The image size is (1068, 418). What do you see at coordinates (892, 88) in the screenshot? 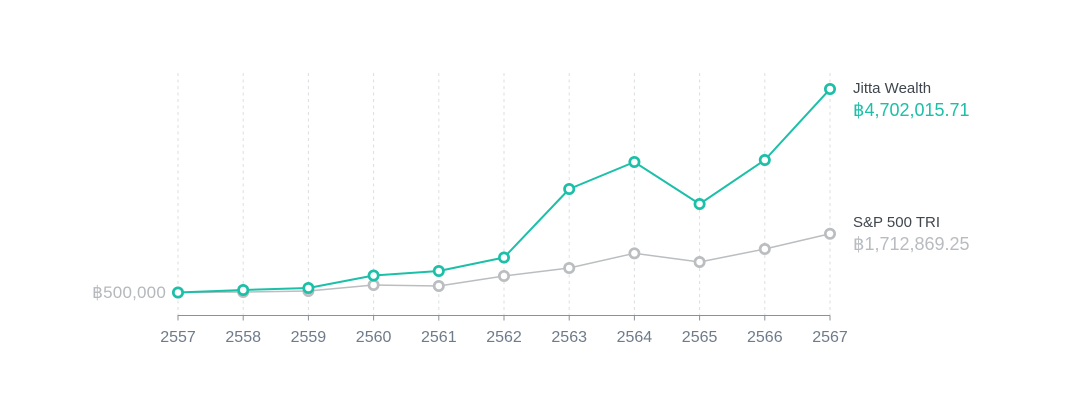
I see `legend-jitta-name: Jitta Wealth` at bounding box center [892, 88].